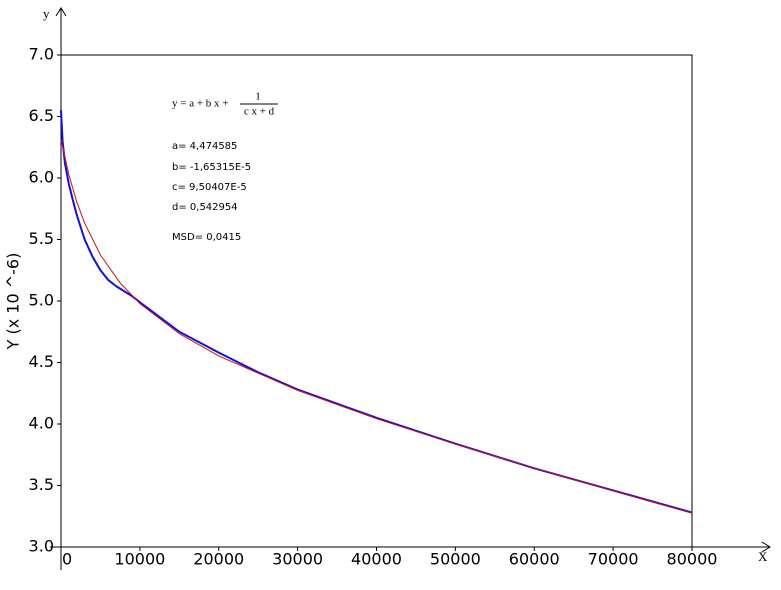  What do you see at coordinates (41, 54) in the screenshot?
I see `y-tick-label: 7.0` at bounding box center [41, 54].